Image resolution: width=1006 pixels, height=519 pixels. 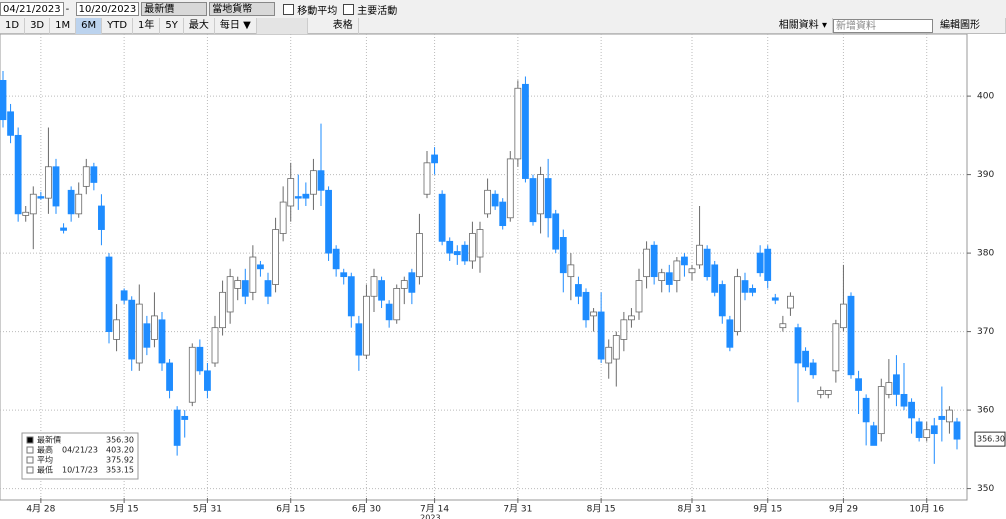 I want to click on events: 主要活動, so click(x=377, y=11).